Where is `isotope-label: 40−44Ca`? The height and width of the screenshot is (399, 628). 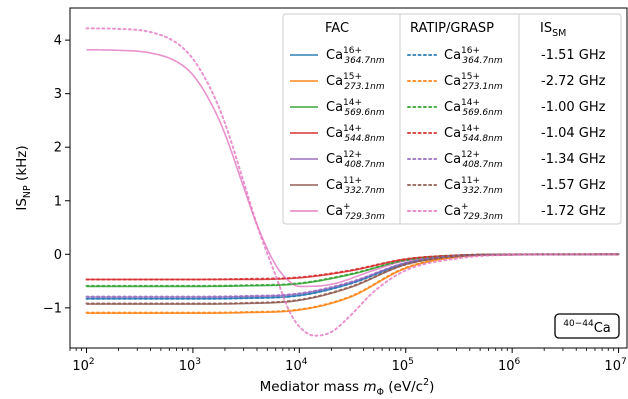 isotope-label: 40−44Ca is located at coordinates (587, 327).